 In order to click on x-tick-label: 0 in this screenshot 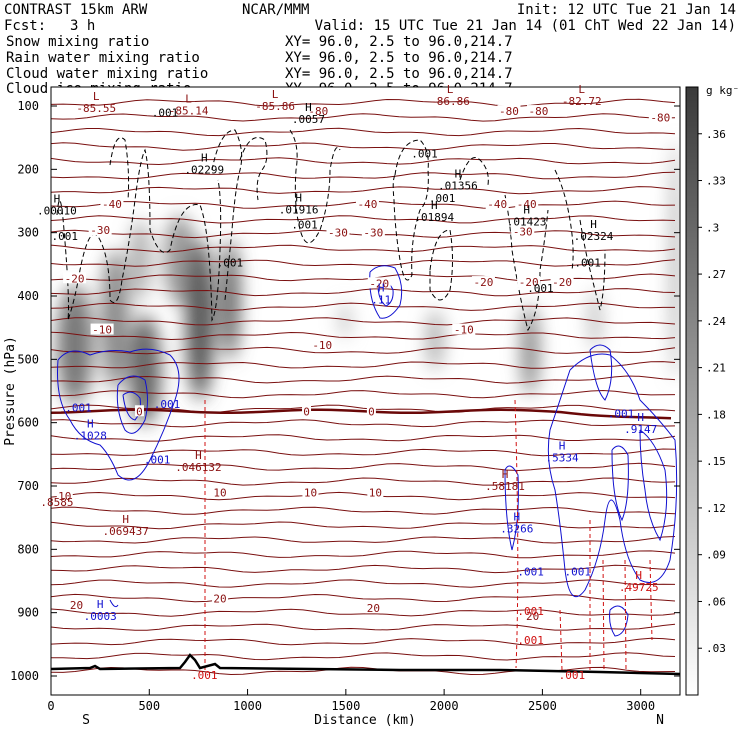, I will do `click(50, 706)`.